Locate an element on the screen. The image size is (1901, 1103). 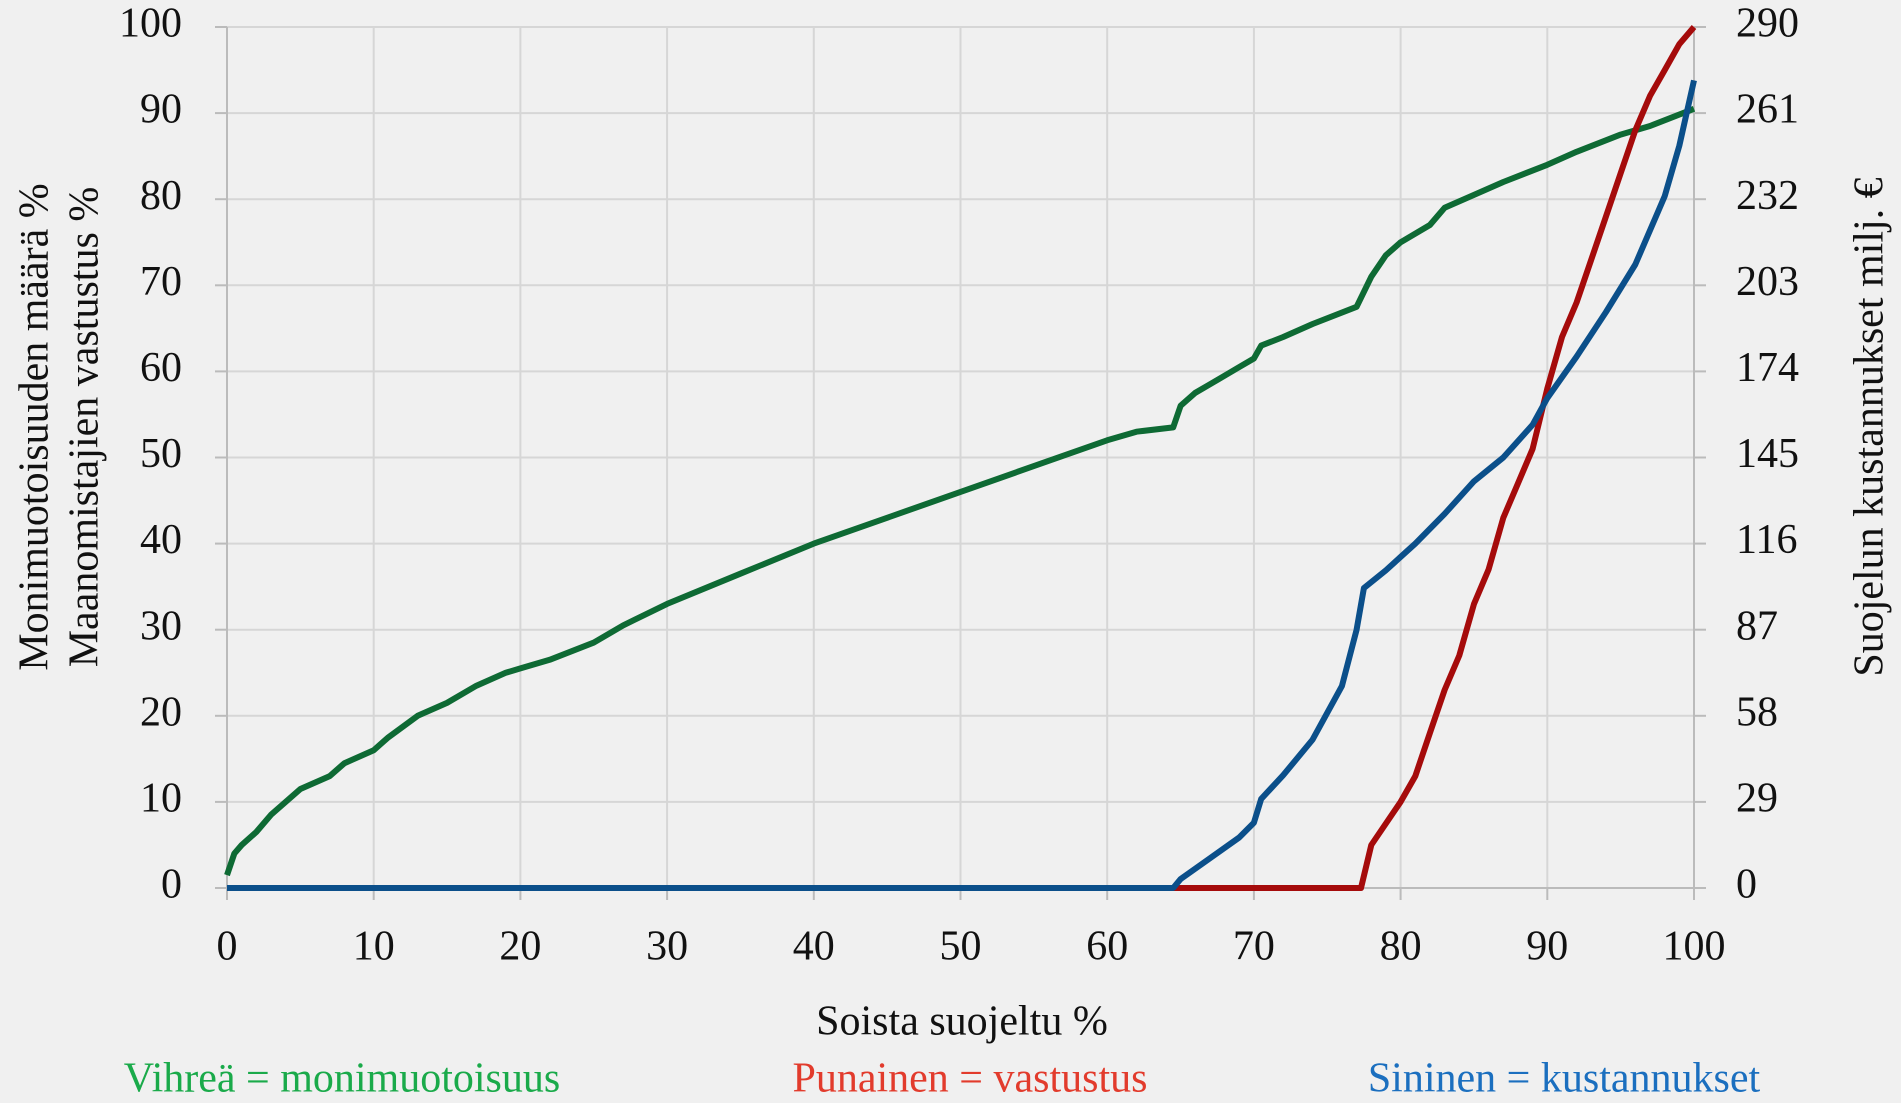
y-tick-label: 0 is located at coordinates (171, 885).